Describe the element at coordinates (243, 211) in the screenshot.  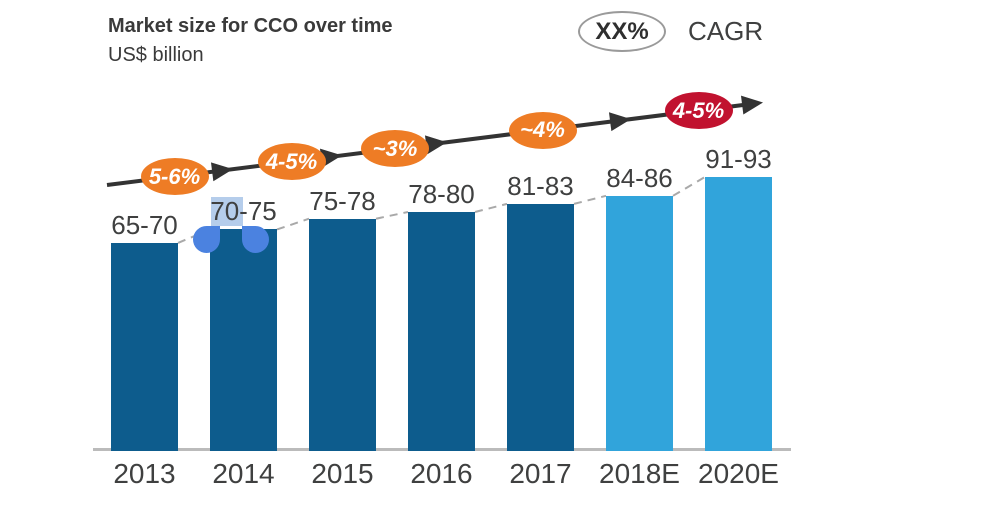
I see `bar-value-label-2014: 70-75` at that location.